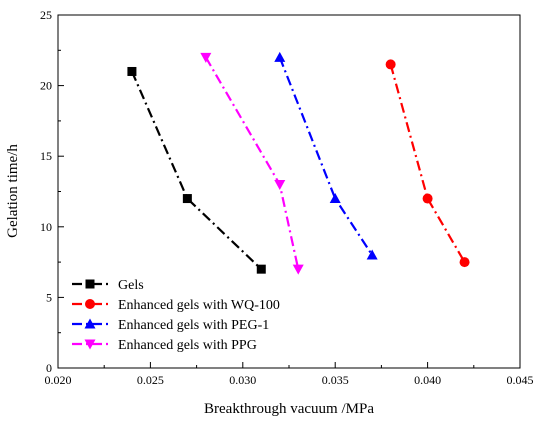  I want to click on x-tick-label: 0.035, so click(335, 380).